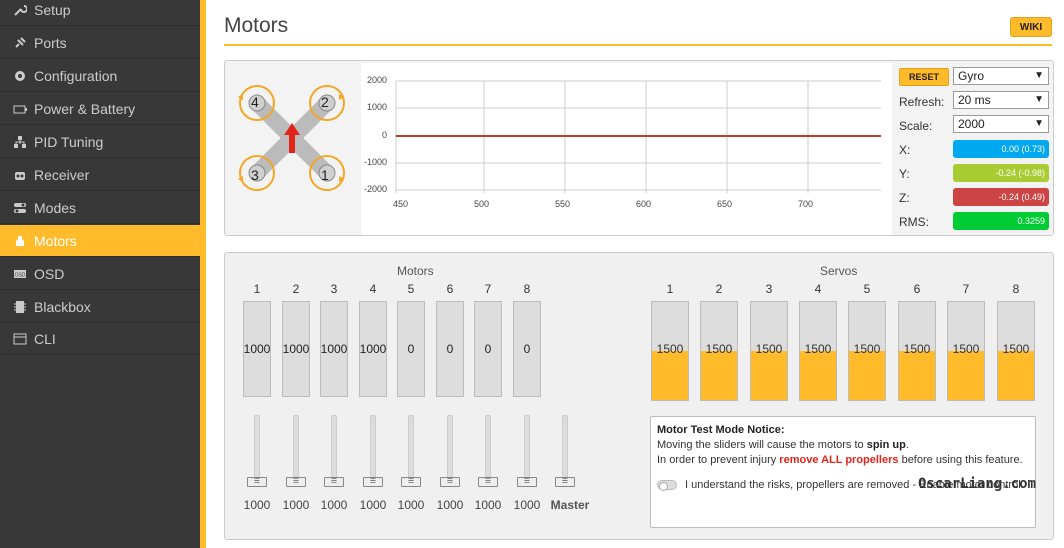 This screenshot has width=1064, height=548. What do you see at coordinates (482, 204) in the screenshot?
I see `x-tick: 500` at bounding box center [482, 204].